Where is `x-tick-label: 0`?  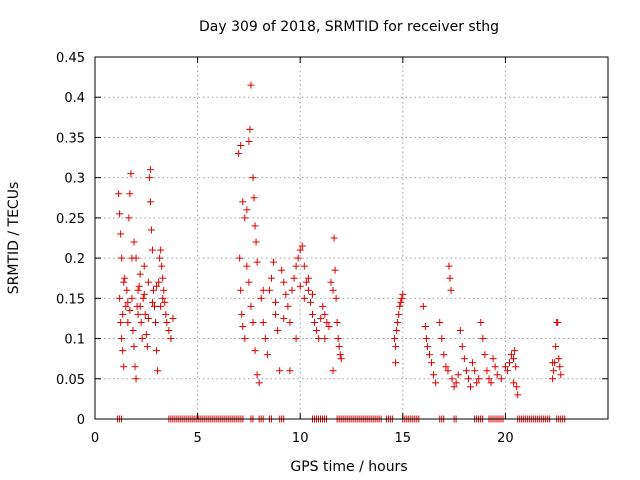 x-tick-label: 0 is located at coordinates (95, 438).